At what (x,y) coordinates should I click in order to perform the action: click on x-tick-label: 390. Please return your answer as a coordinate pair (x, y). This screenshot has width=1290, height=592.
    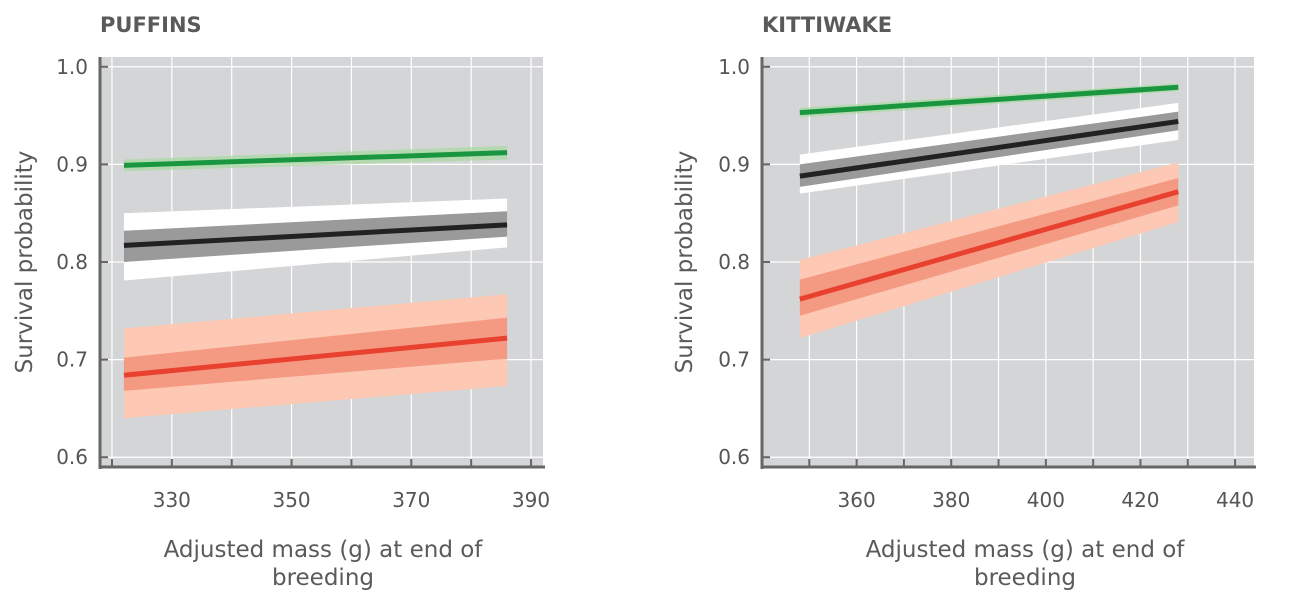
    Looking at the image, I should click on (531, 500).